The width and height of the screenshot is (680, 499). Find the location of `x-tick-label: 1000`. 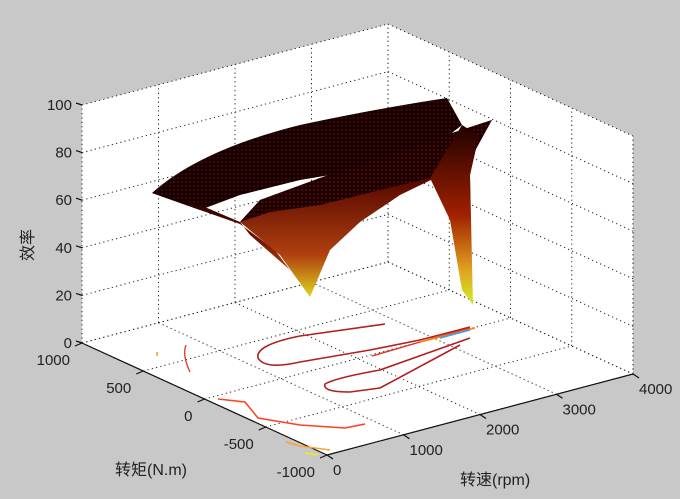

x-tick-label: 1000 is located at coordinates (426, 450).